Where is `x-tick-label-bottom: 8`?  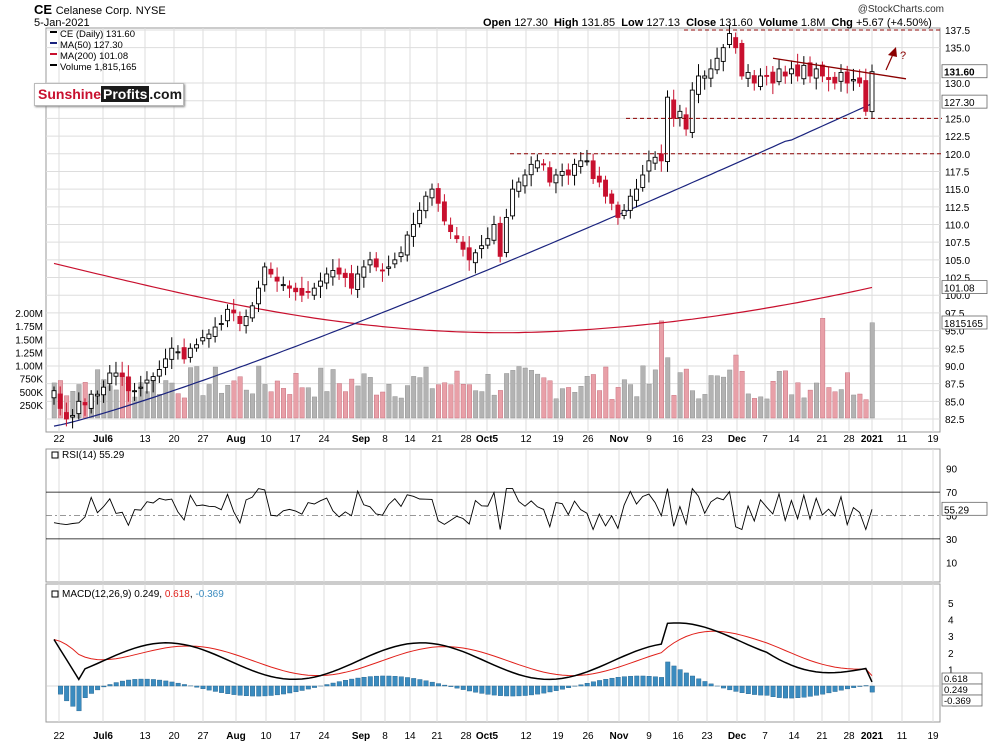
x-tick-label-bottom: 8 is located at coordinates (385, 736).